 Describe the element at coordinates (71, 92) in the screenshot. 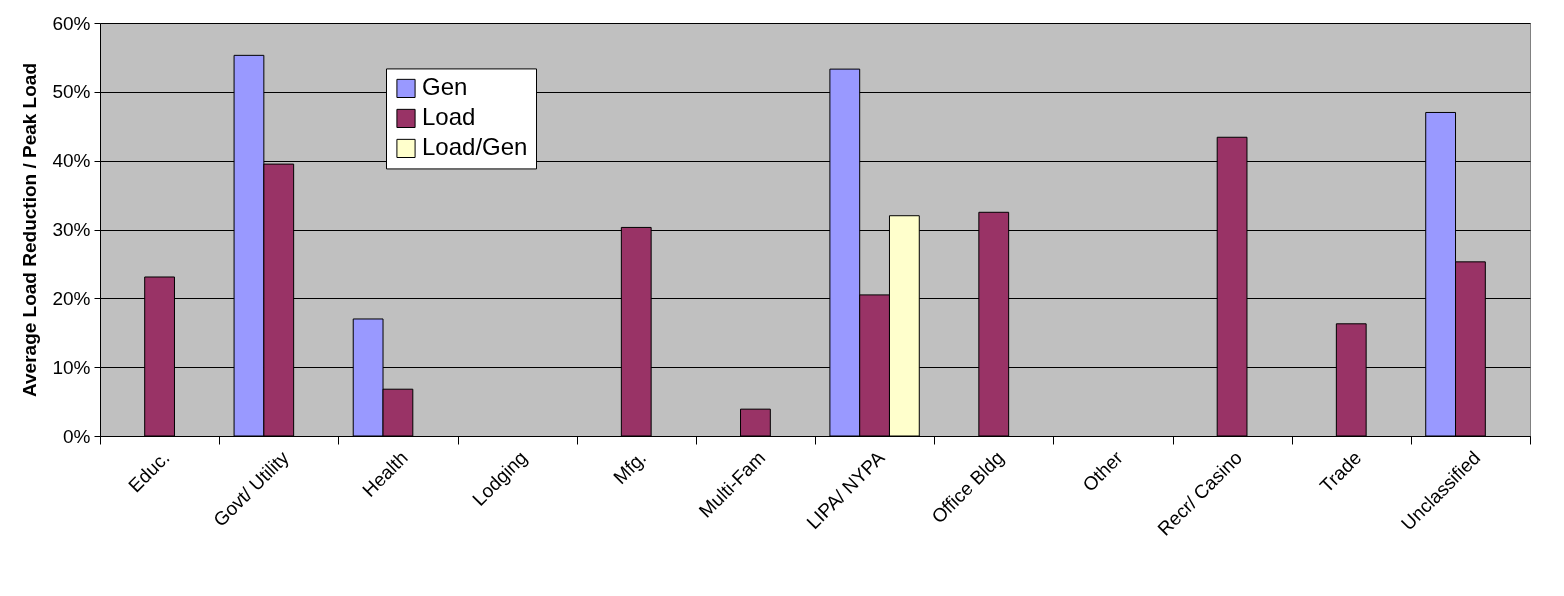

I see `y-tick-label: 50%` at that location.